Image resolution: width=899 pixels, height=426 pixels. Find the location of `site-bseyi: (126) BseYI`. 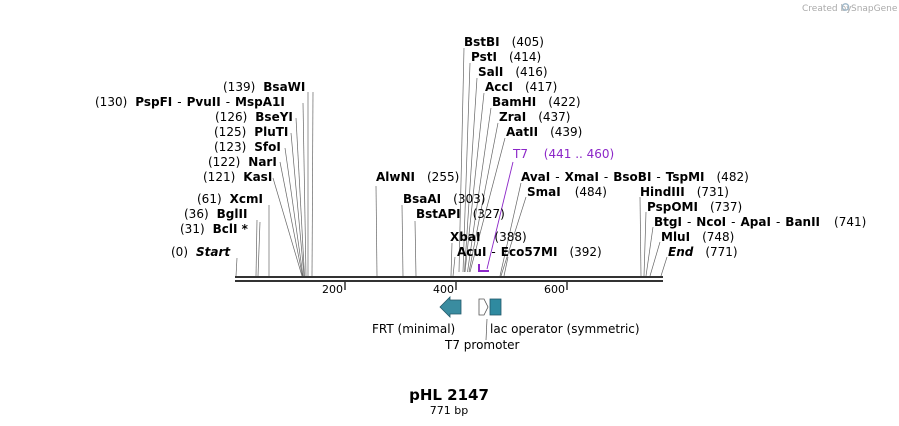

site-bseyi: (126) BseYI is located at coordinates (254, 117).